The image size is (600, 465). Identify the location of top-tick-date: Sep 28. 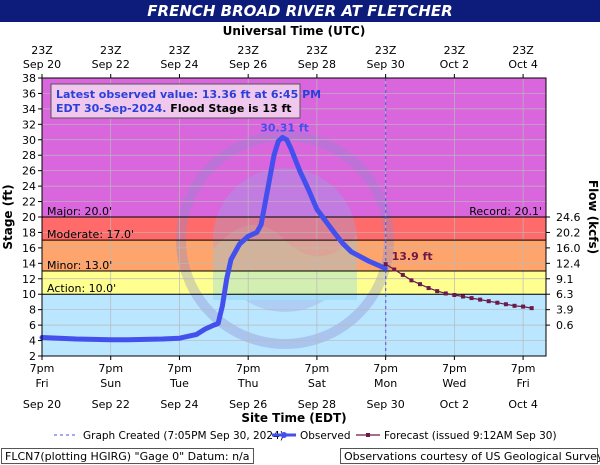
(317, 64).